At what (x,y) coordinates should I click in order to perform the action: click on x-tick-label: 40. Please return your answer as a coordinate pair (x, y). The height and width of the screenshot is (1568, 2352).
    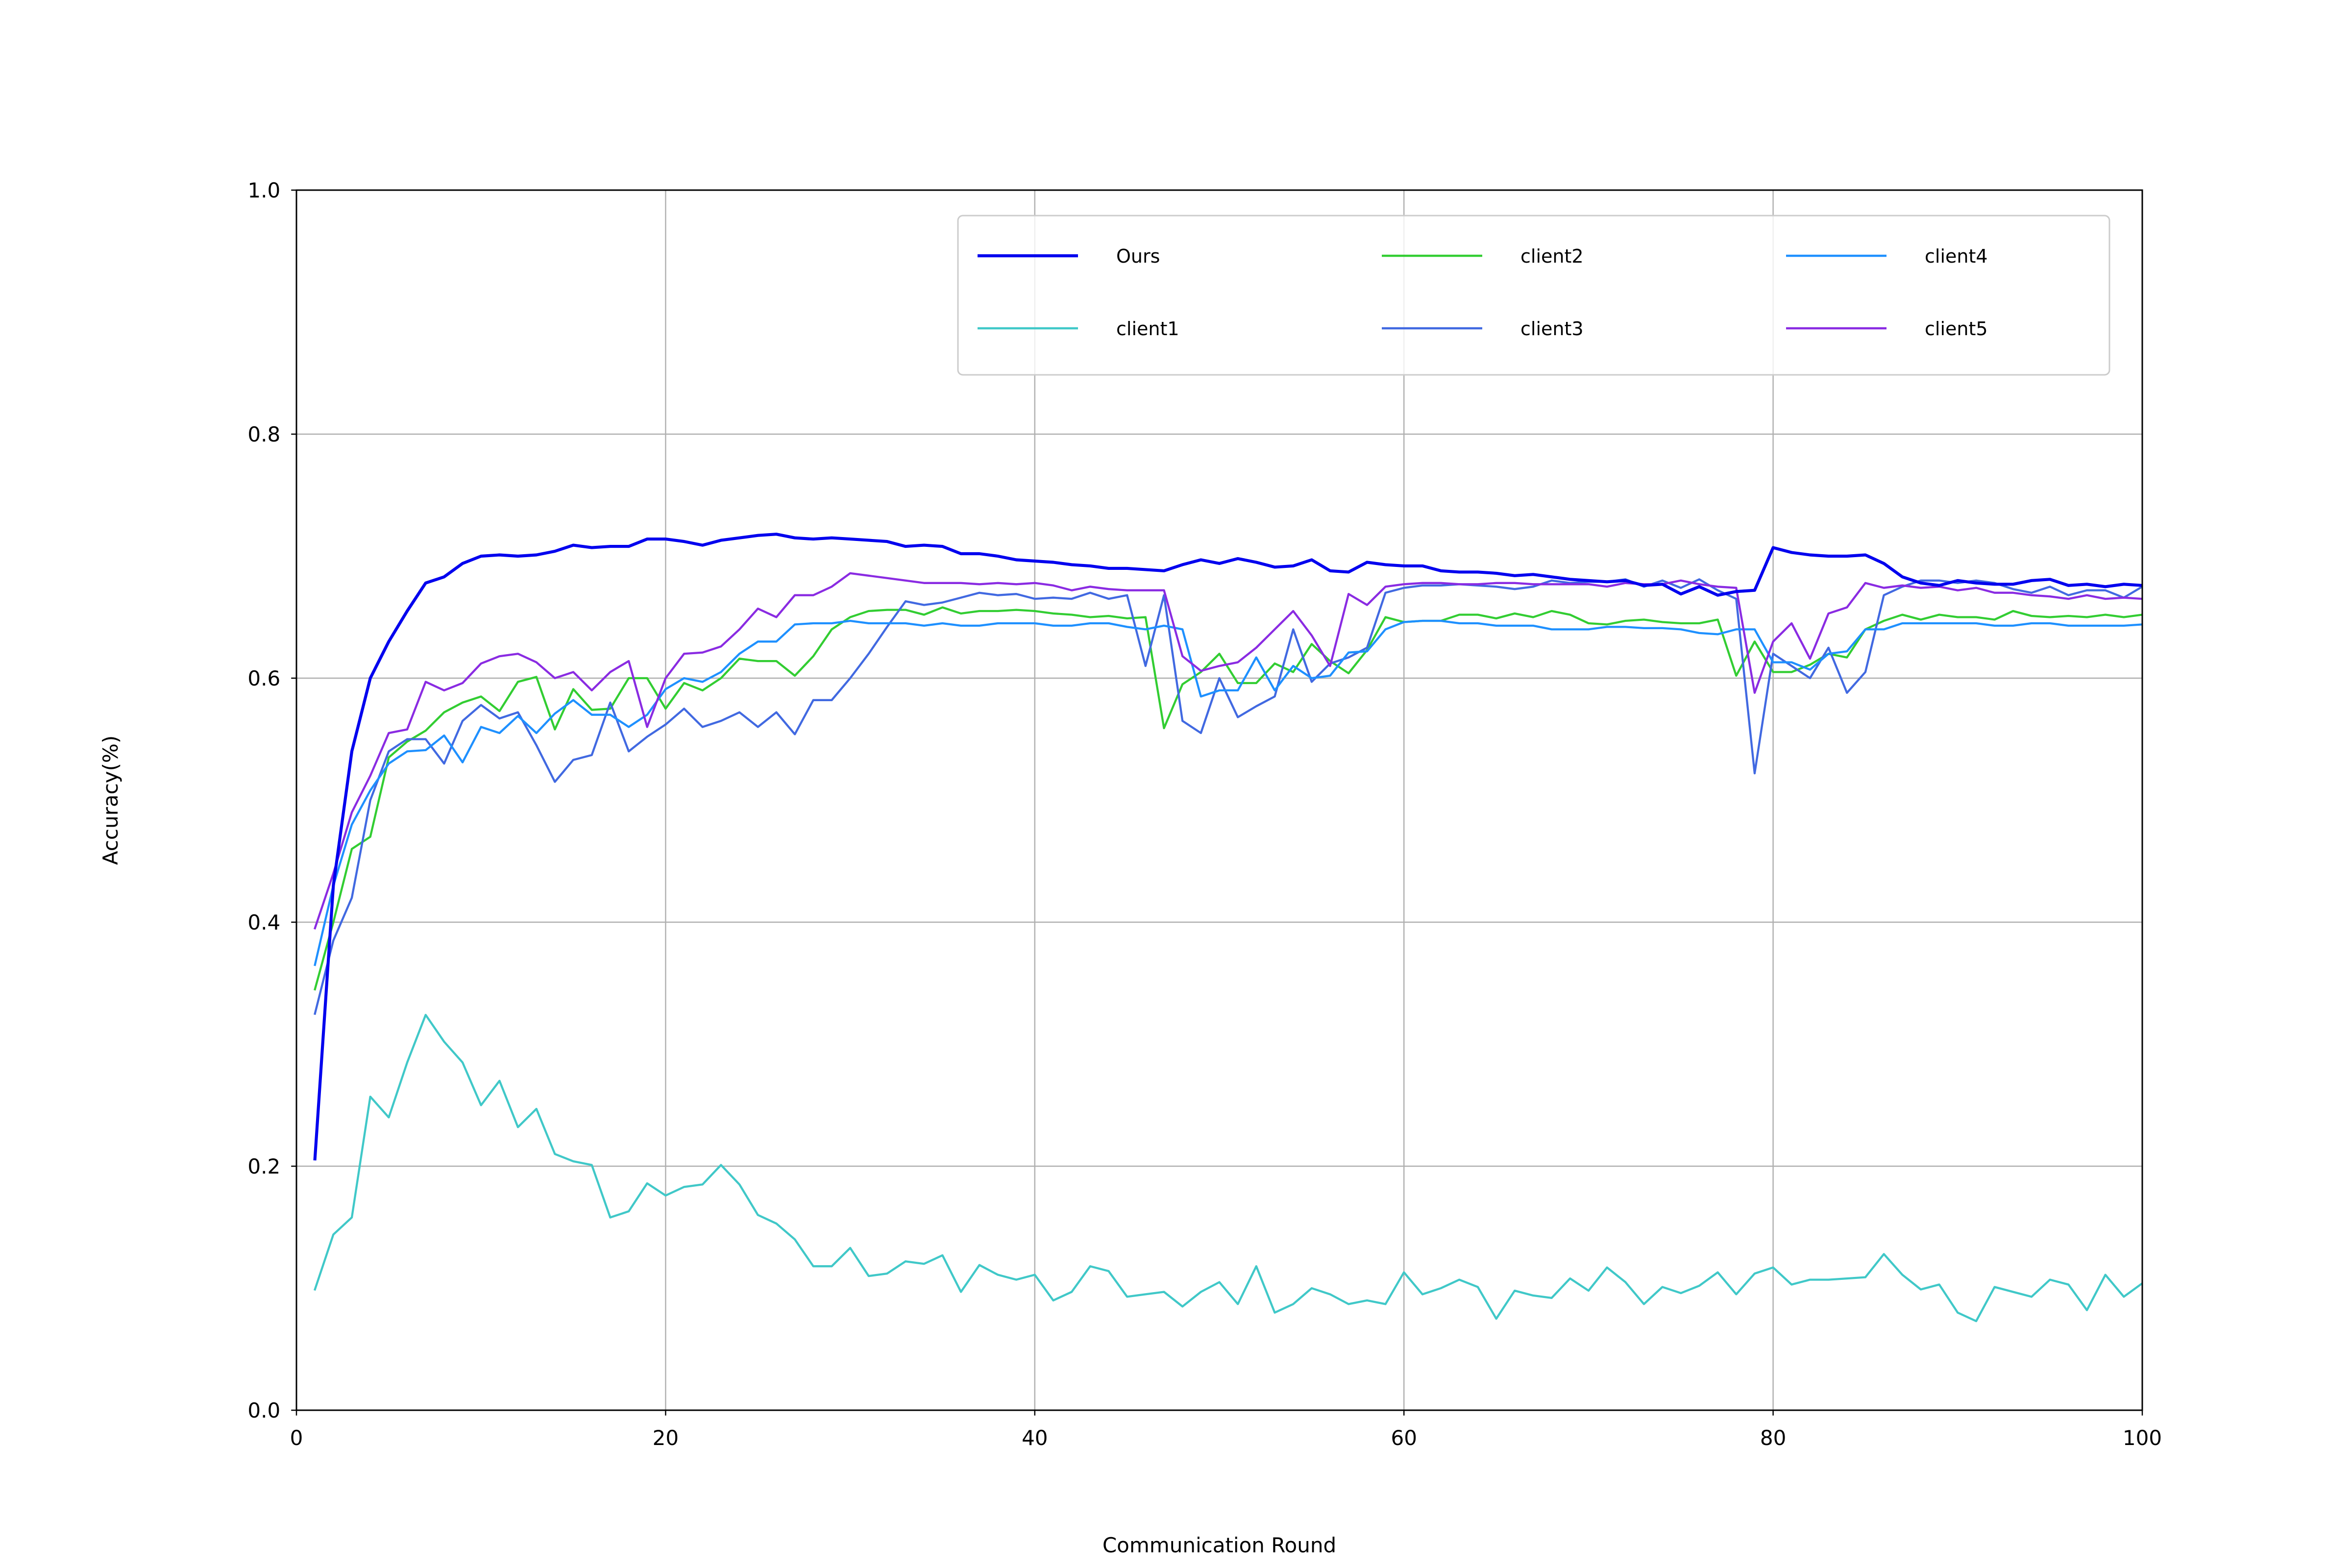
    Looking at the image, I should click on (1035, 1438).